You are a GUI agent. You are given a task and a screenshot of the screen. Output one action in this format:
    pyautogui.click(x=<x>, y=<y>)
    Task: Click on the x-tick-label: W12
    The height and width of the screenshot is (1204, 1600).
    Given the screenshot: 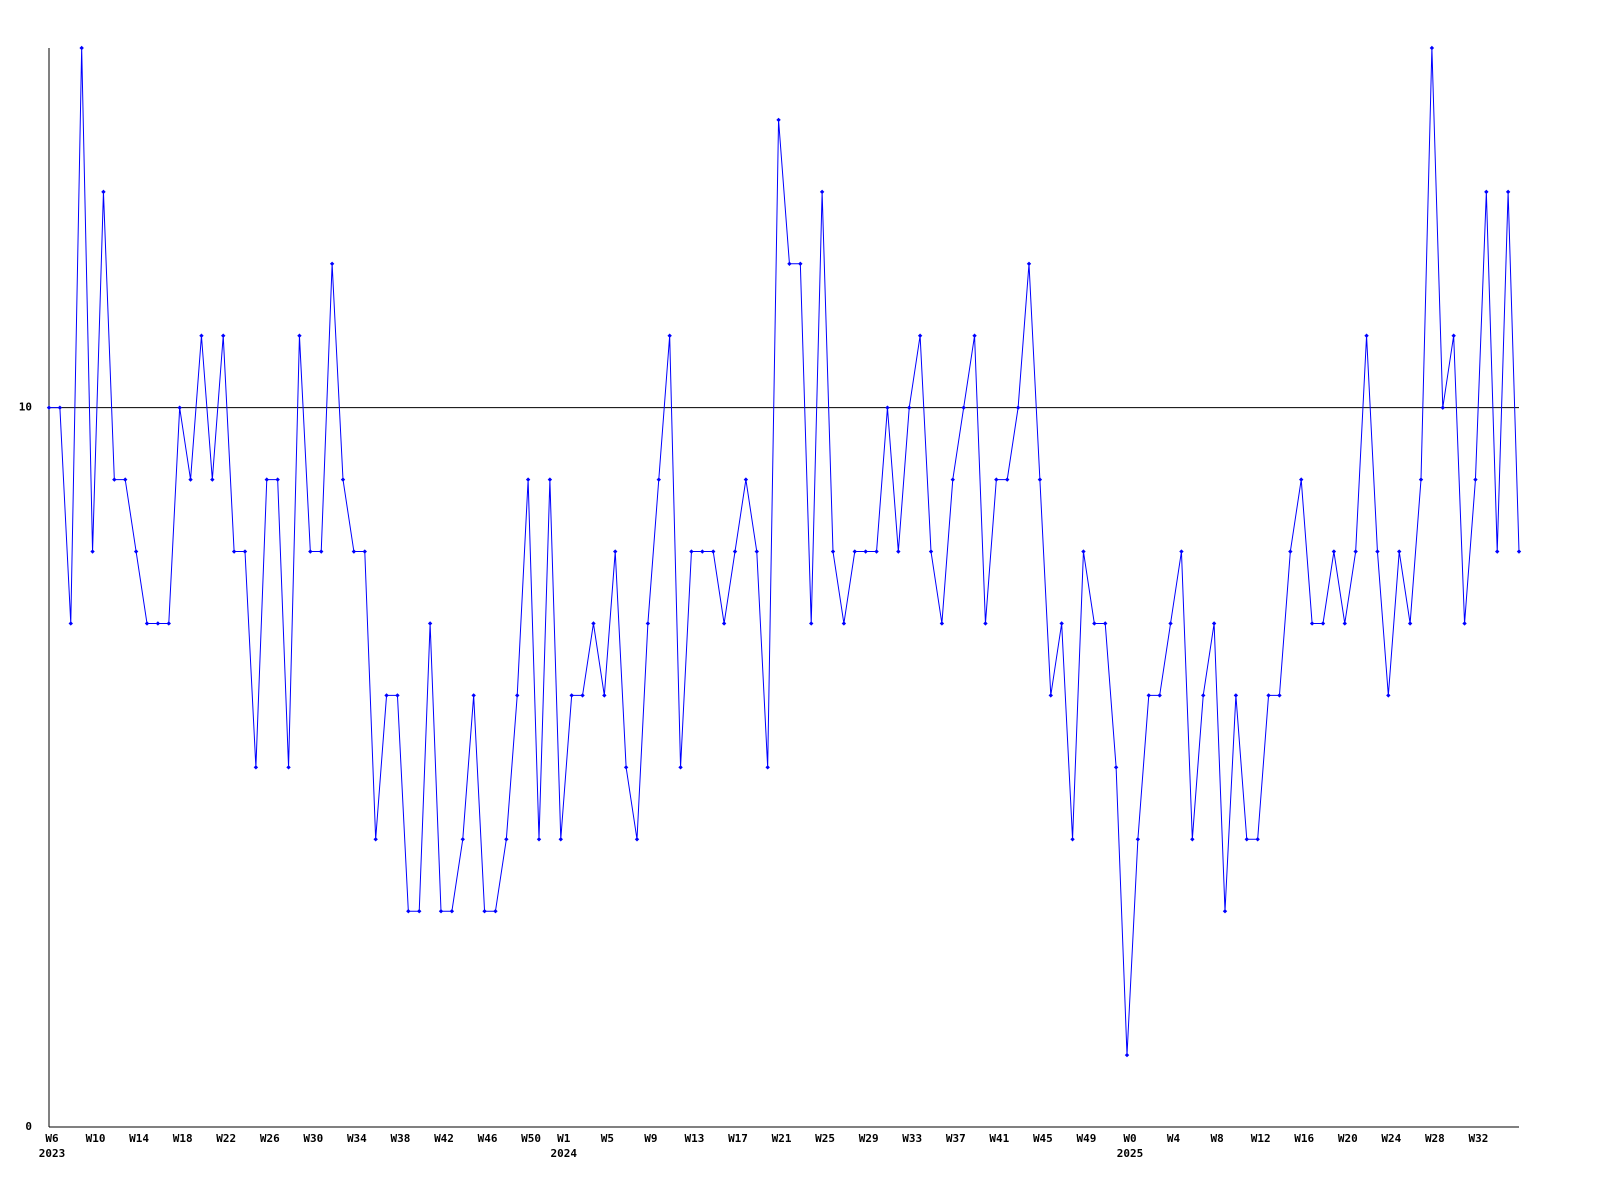 What is the action you would take?
    pyautogui.click(x=1261, y=1138)
    